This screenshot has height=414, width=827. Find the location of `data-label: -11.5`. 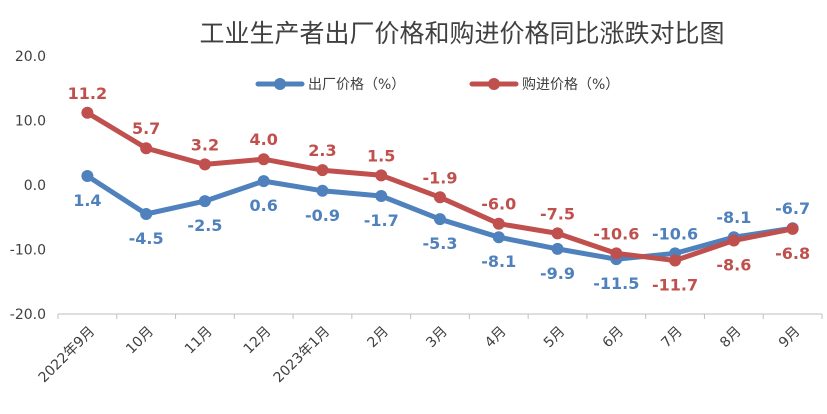

data-label: -11.5 is located at coordinates (616, 283).